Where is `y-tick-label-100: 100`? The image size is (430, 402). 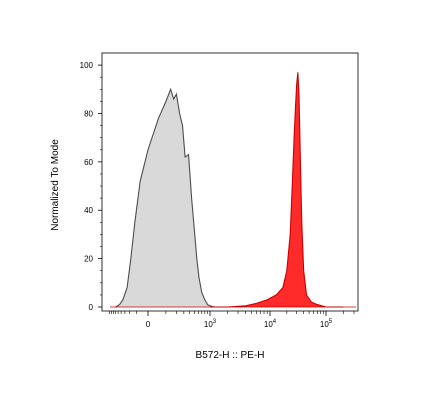
y-tick-label-100: 100 is located at coordinates (87, 65).